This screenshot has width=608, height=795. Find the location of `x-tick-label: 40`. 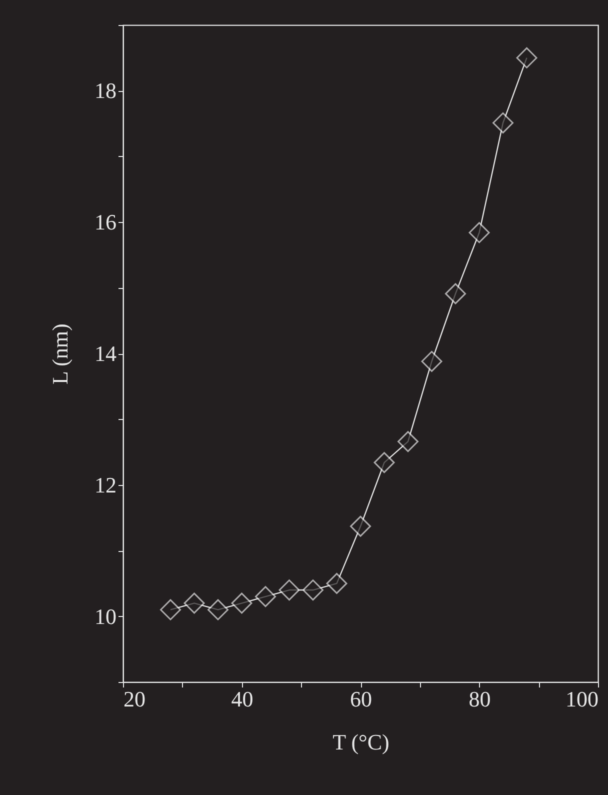

x-tick-label: 40 is located at coordinates (242, 699).